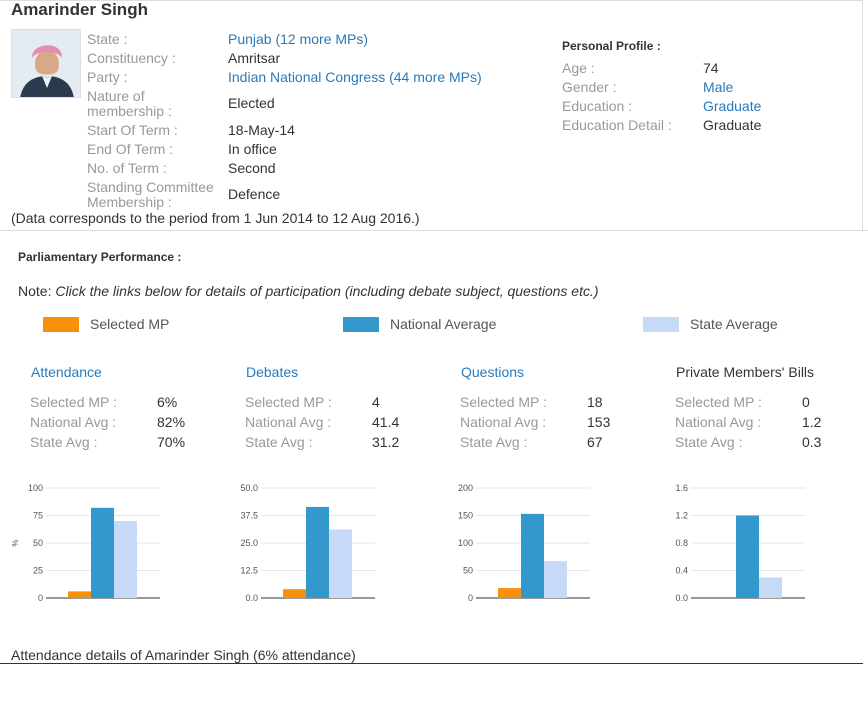 This screenshot has height=704, width=868. I want to click on debates-national-value: 41.4, so click(386, 422).